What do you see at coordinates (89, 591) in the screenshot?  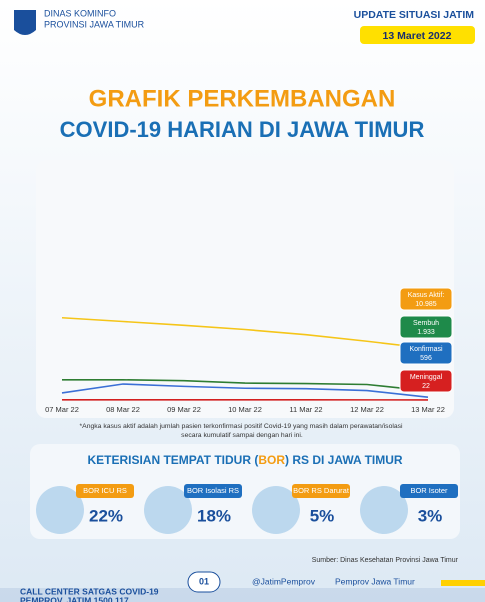 I see `call-center: CALL CENTER SATGAS COVID-19` at bounding box center [89, 591].